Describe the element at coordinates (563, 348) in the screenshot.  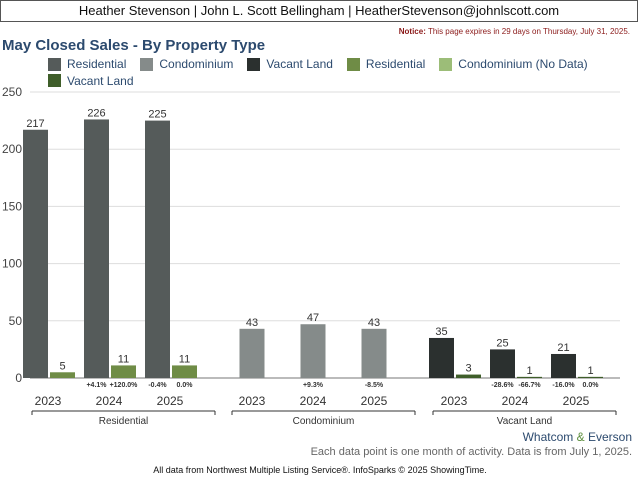
I see `bar-value-label: 21` at that location.